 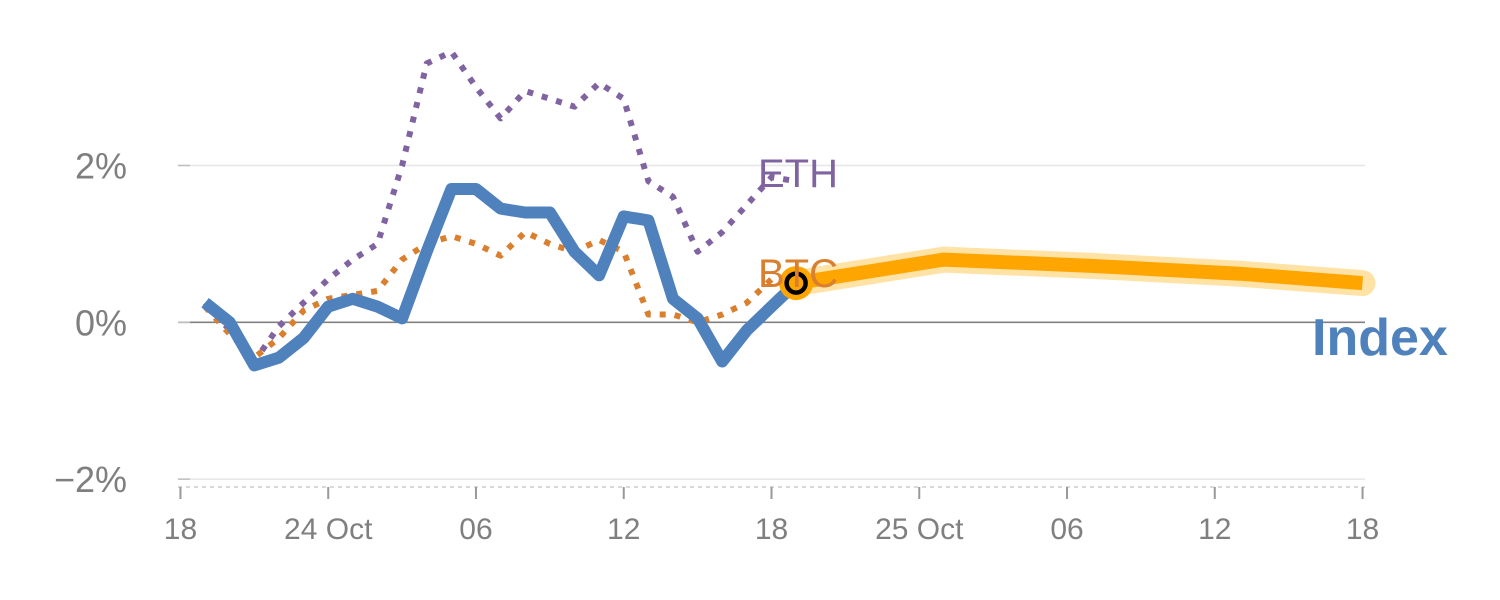 I want to click on current-point-marker, so click(x=796, y=283).